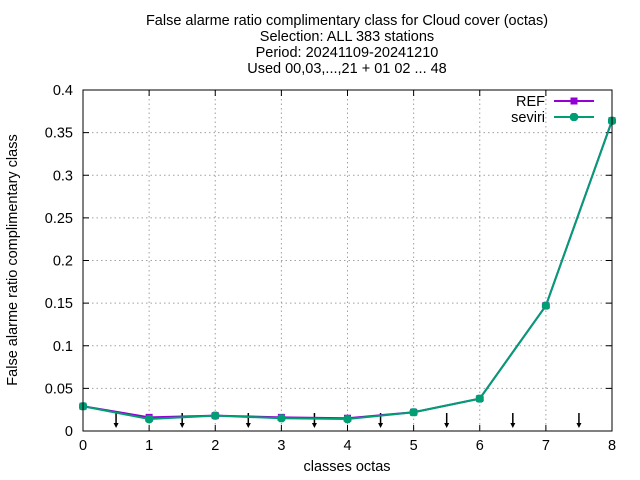 This screenshot has width=640, height=480. I want to click on title-line-4: Used 00,03,...,21 + 01 02 ... 48, so click(347, 69).